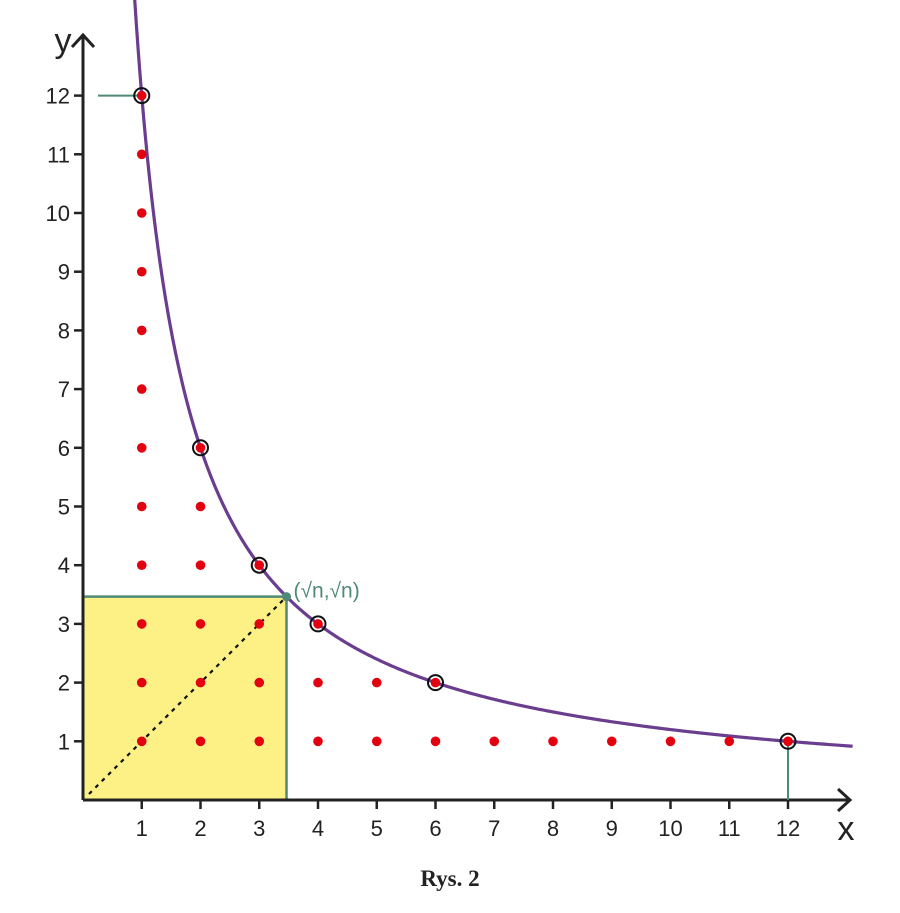 The image size is (900, 913). What do you see at coordinates (612, 828) in the screenshot?
I see `x-tick-label: 9` at bounding box center [612, 828].